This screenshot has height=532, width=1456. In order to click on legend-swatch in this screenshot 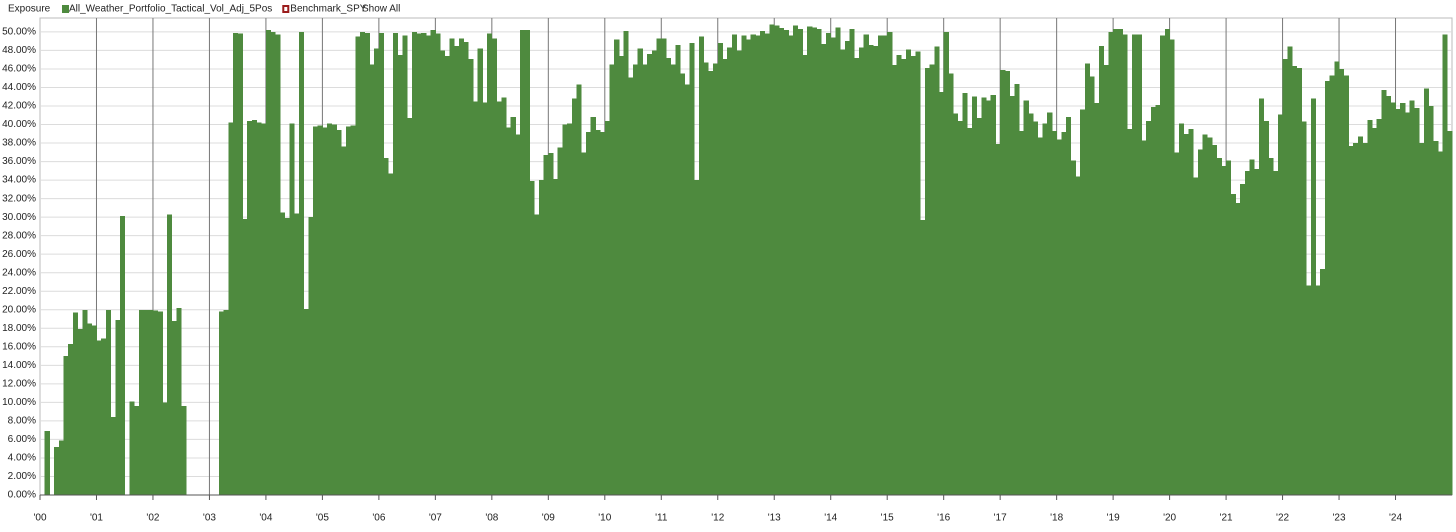, I will do `click(65, 9)`.